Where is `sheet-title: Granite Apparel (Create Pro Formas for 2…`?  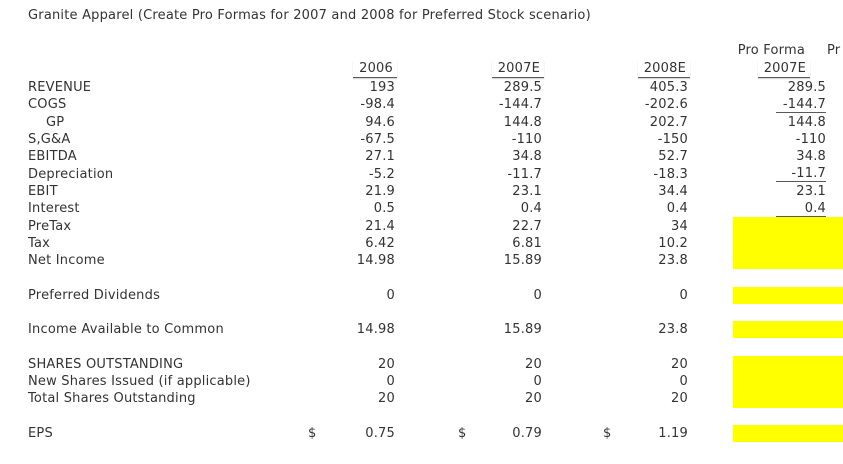 sheet-title: Granite Apparel (Create Pro Formas for 2… is located at coordinates (309, 15).